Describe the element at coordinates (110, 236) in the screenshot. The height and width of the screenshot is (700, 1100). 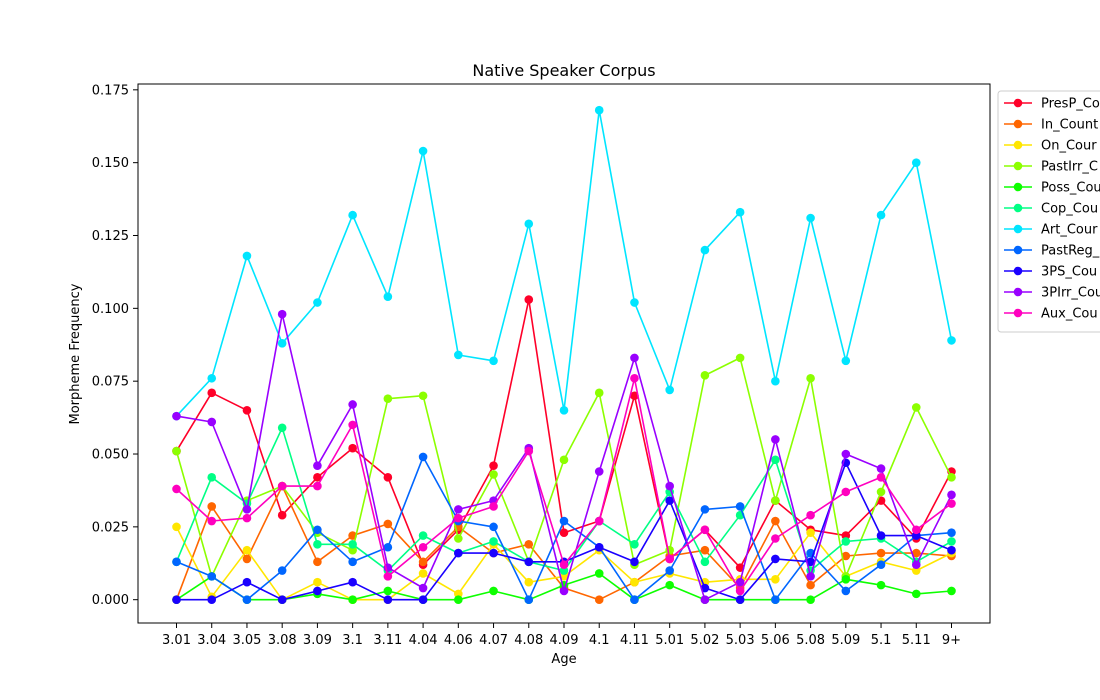
I see `y-tick-label: 0.125` at that location.